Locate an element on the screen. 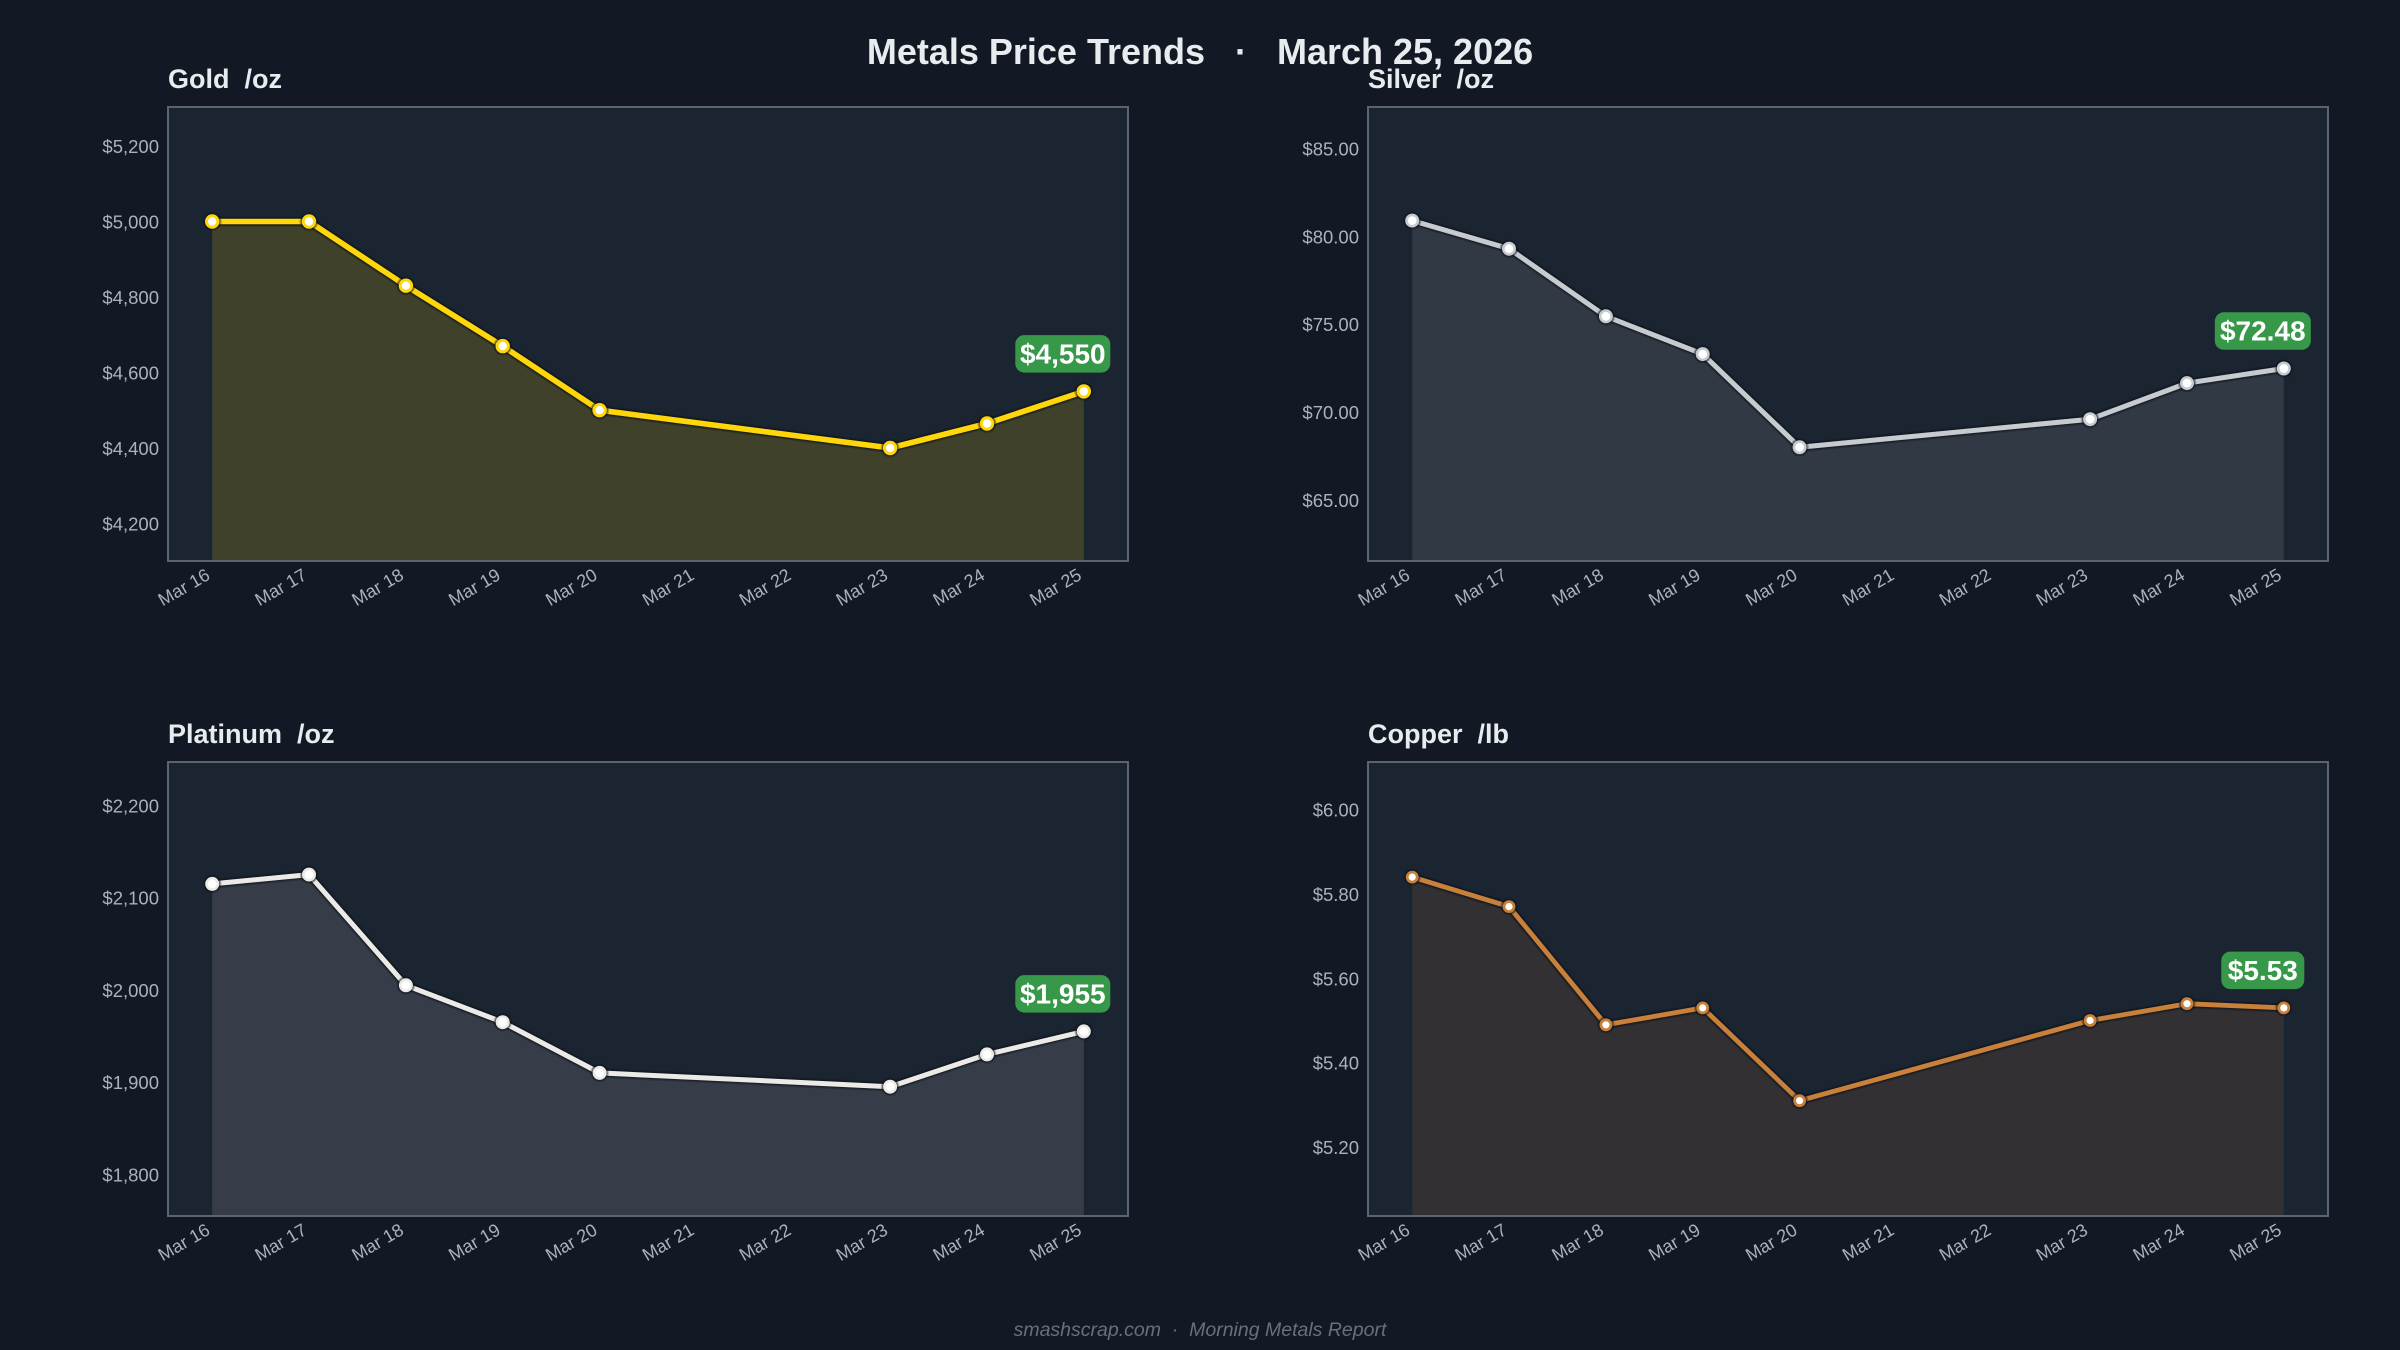 This screenshot has height=1350, width=2400. svg-text: $85.00 is located at coordinates (1330, 149).